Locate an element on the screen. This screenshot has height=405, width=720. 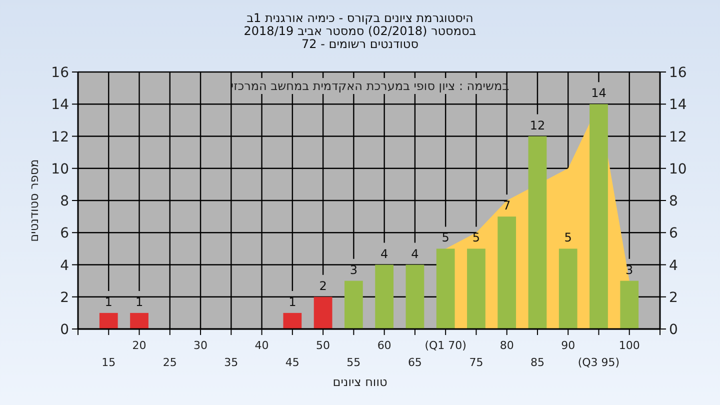
y2-tick-label: 16 is located at coordinates (678, 73).